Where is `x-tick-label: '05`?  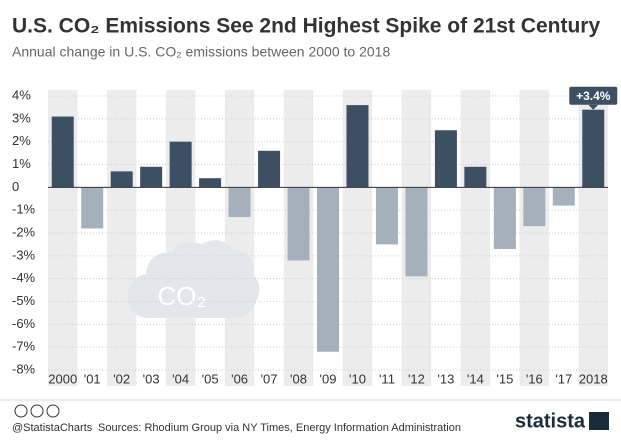 x-tick-label: '05 is located at coordinates (210, 378).